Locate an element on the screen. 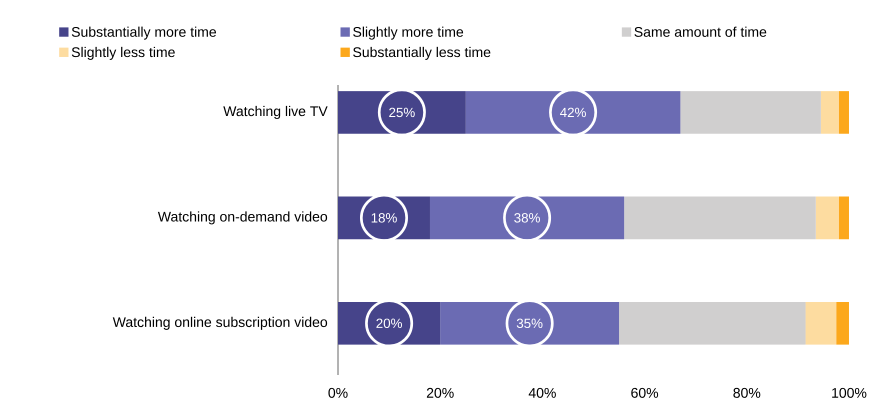 This screenshot has height=409, width=871. data-label: 20% is located at coordinates (389, 323).